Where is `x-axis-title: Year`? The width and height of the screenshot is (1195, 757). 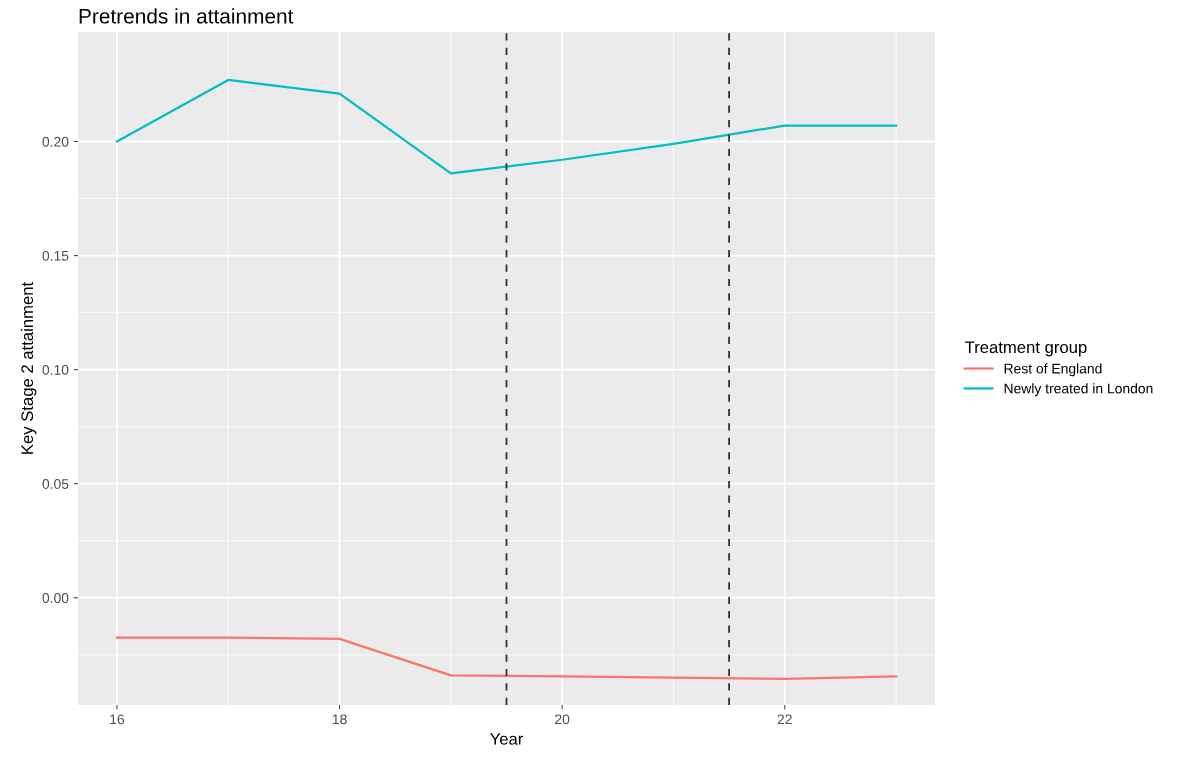 x-axis-title: Year is located at coordinates (507, 739).